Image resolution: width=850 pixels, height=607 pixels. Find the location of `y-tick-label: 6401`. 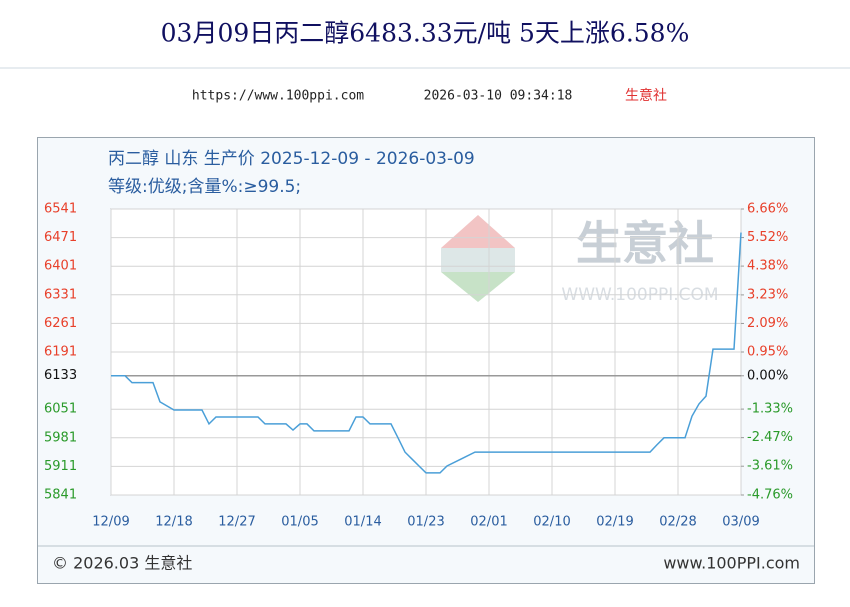

y-tick-label: 6401 is located at coordinates (60, 266).